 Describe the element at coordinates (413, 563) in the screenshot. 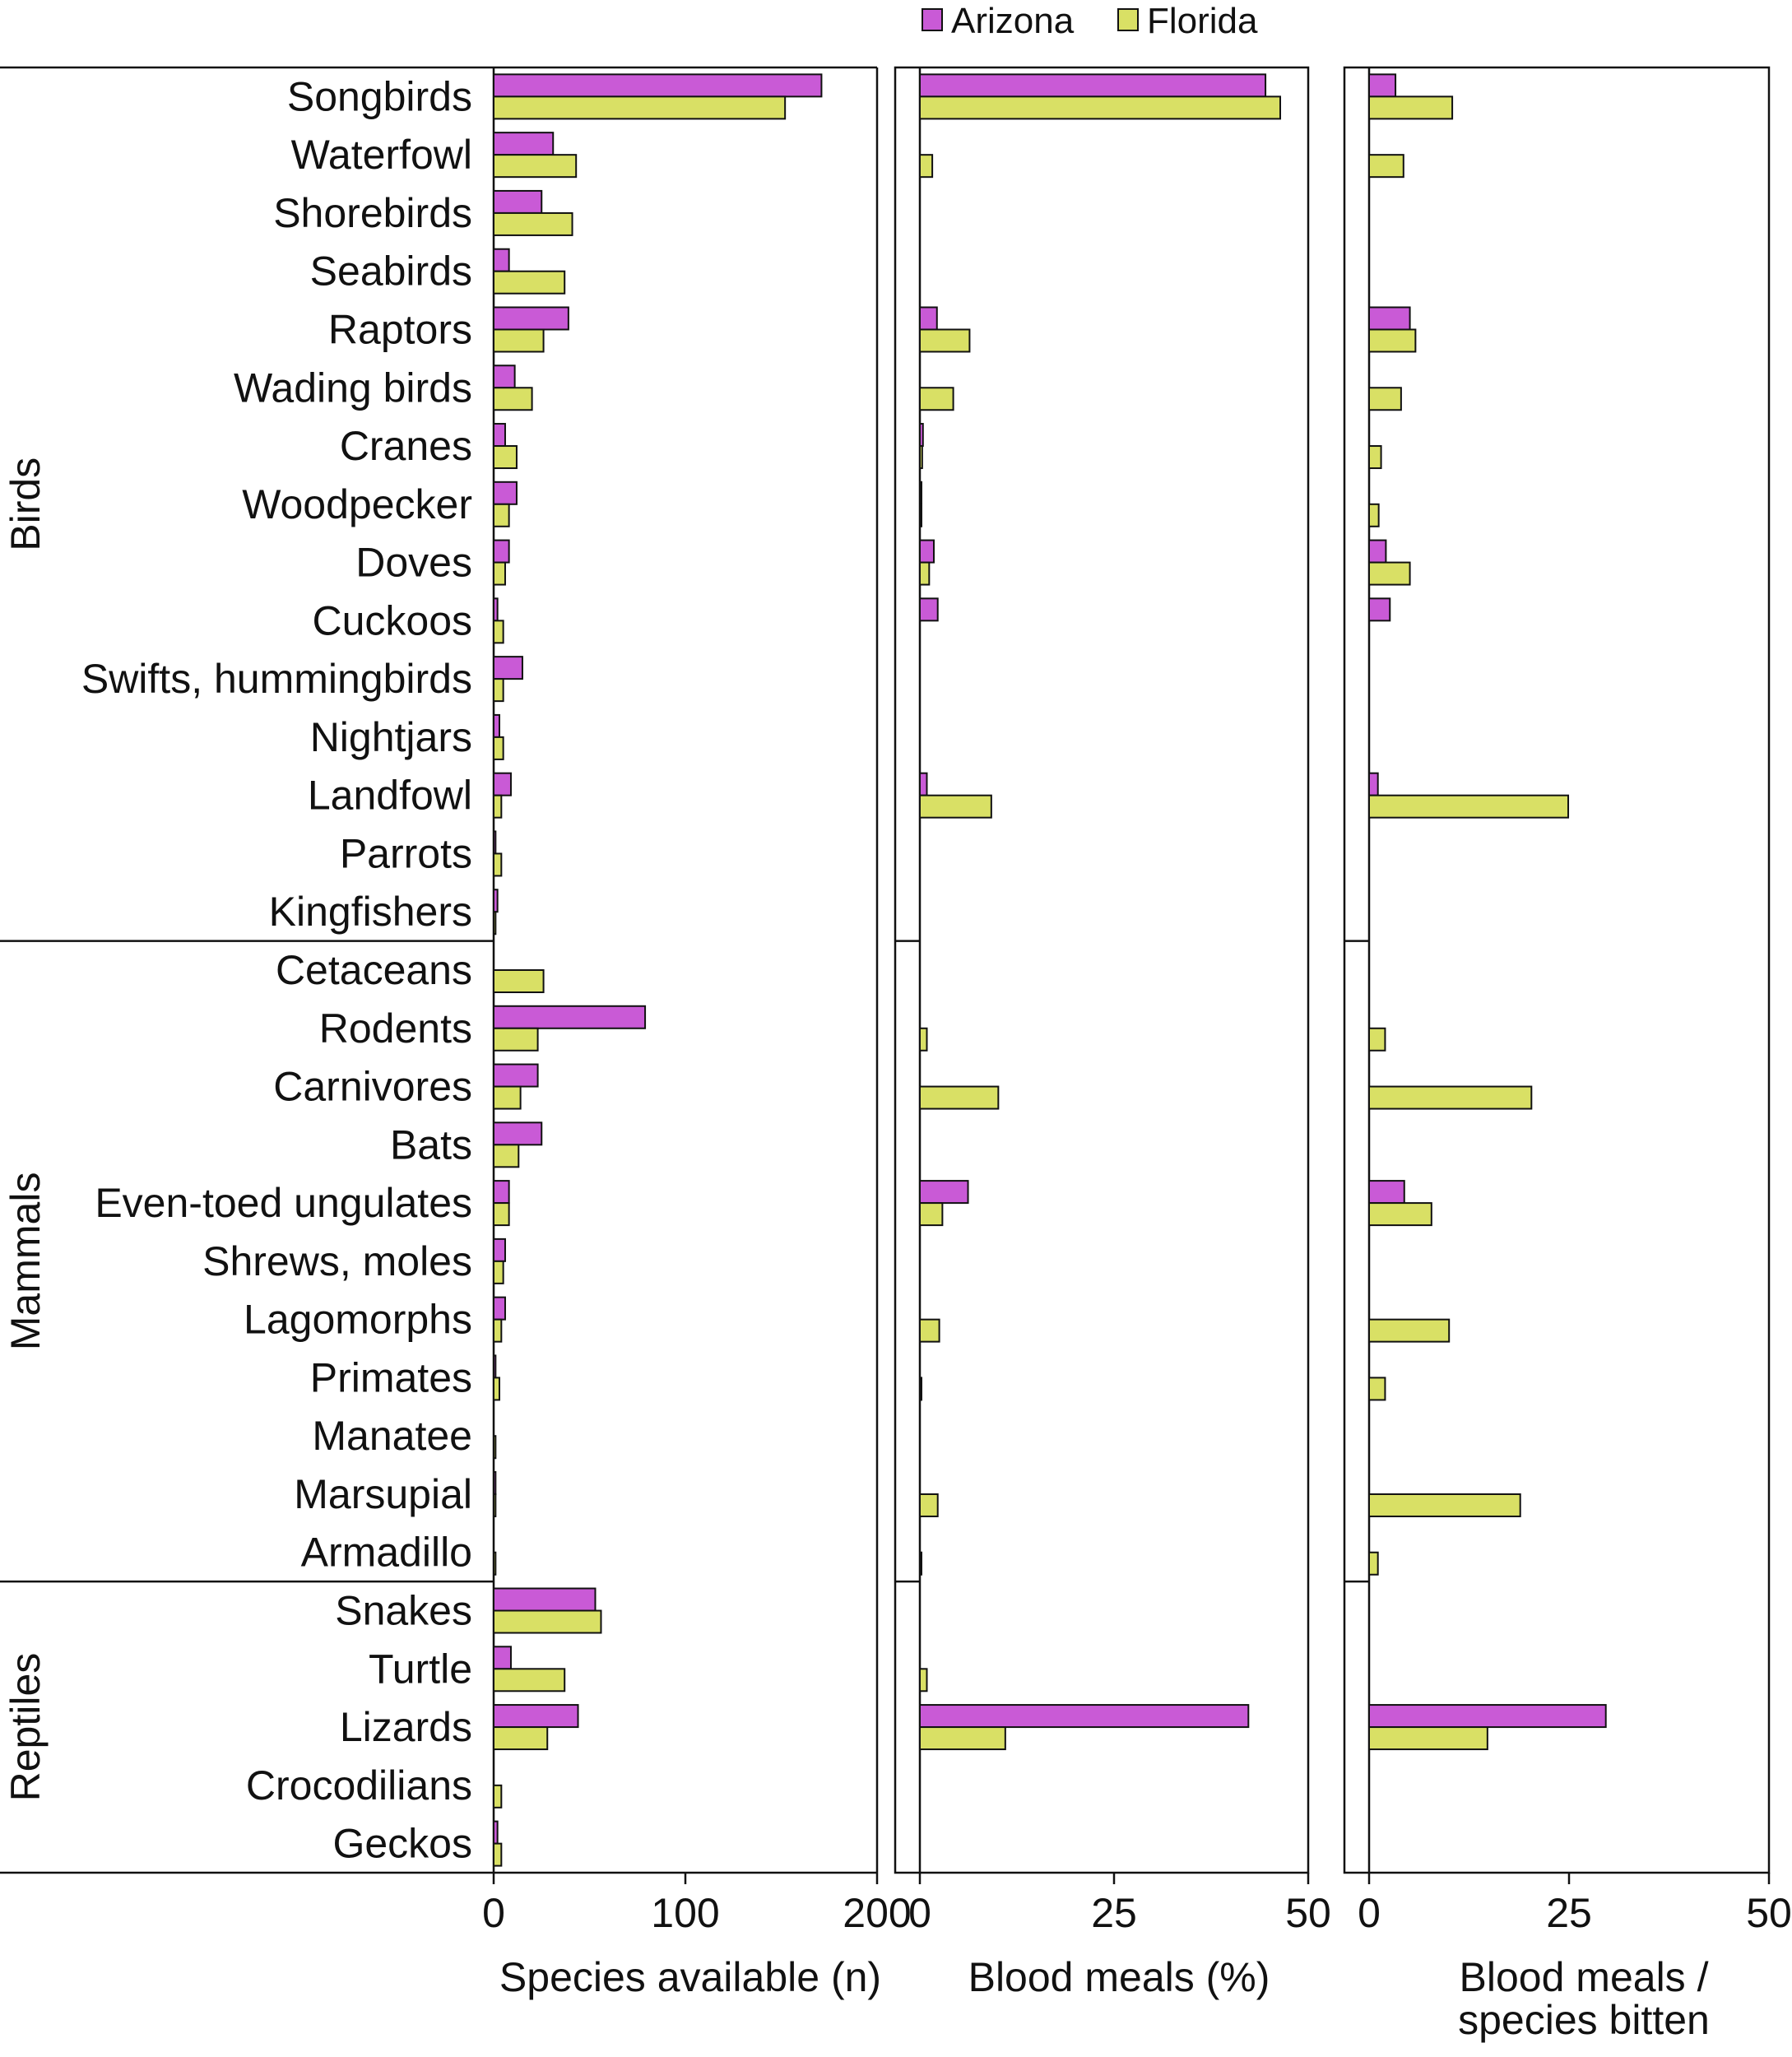

I see `category-label-doves: Doves` at that location.